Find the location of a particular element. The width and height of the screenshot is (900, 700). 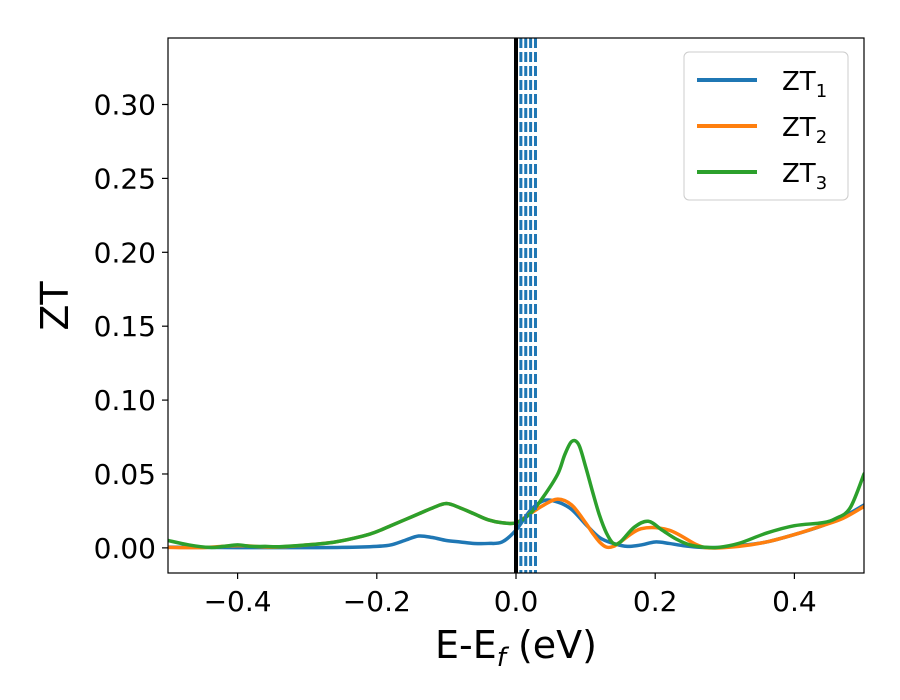

x-axis-label: E-Ef (eV) is located at coordinates (516, 648).